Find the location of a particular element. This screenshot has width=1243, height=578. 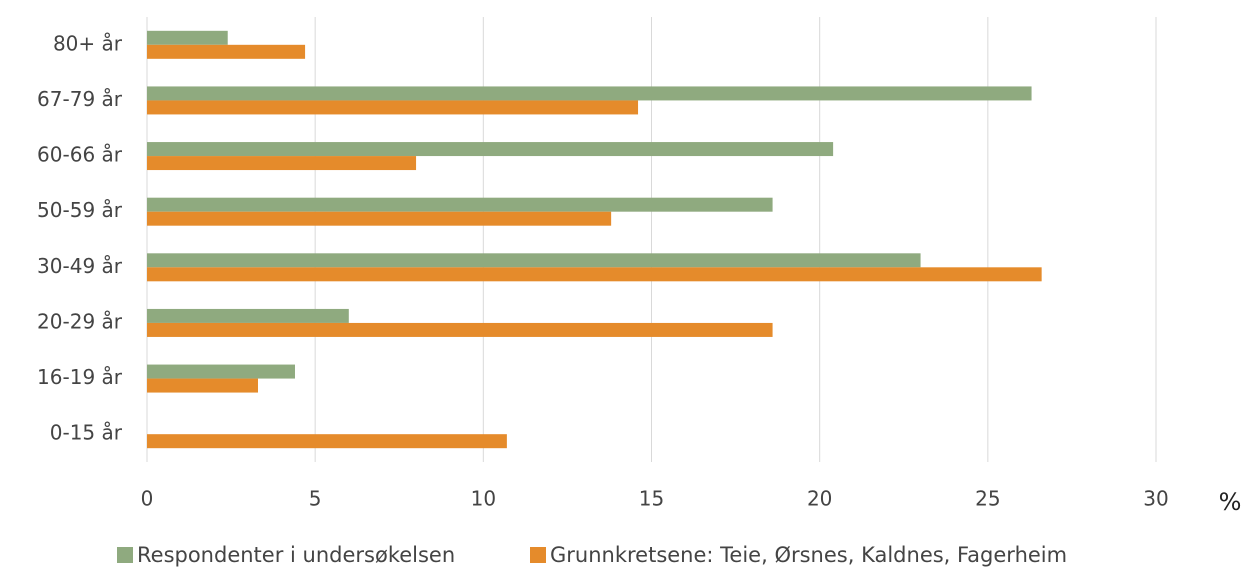

y-tick-label: 30-49 år is located at coordinates (80, 266).